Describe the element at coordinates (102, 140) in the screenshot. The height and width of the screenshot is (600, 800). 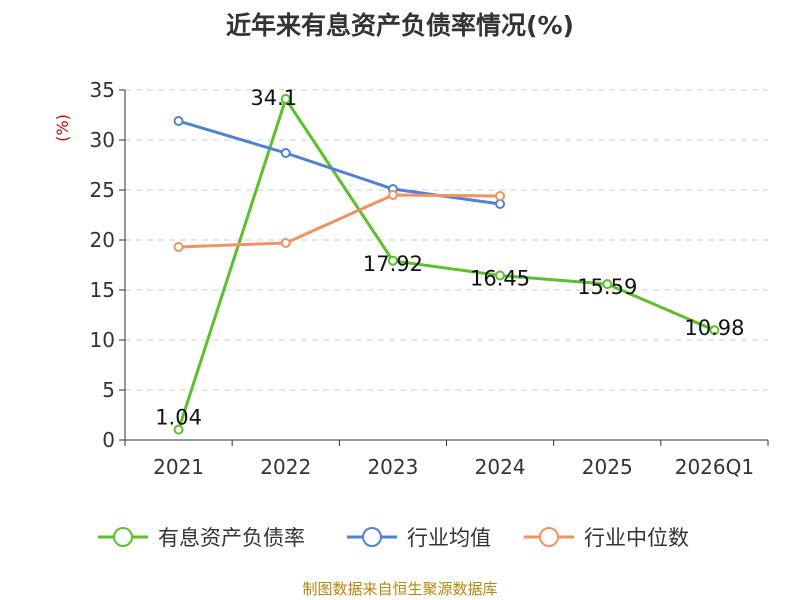
I see `y-tick-label: 30` at that location.